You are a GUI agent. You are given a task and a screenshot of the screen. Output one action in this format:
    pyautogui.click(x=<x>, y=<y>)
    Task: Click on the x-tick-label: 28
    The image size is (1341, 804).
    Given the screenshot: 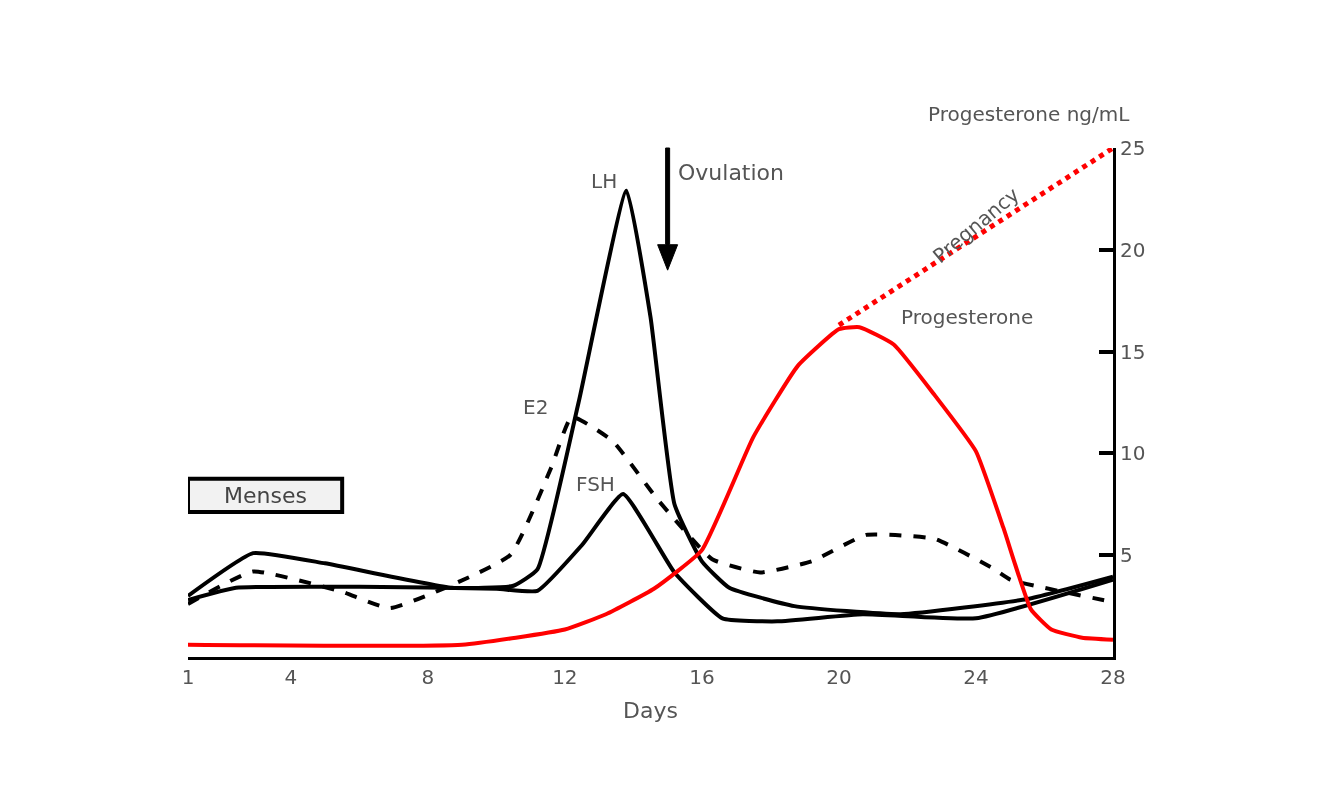 What is the action you would take?
    pyautogui.click(x=1113, y=677)
    